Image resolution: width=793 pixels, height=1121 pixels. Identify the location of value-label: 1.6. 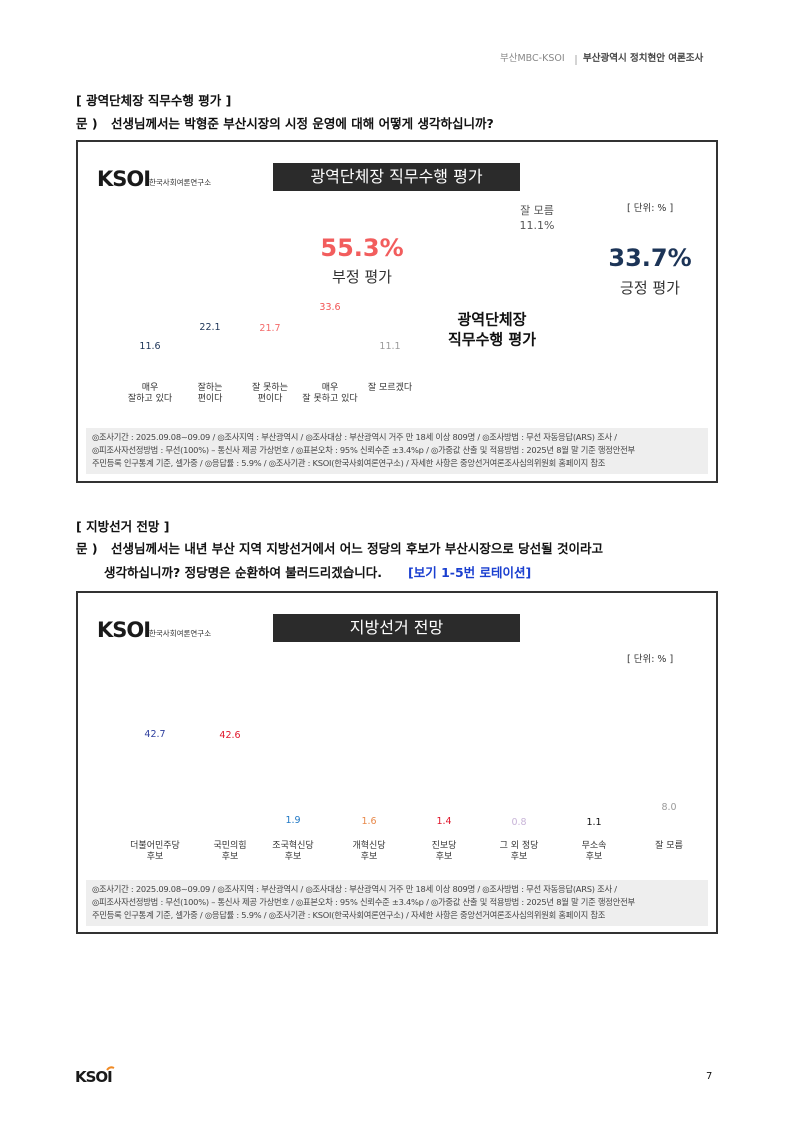
(369, 821).